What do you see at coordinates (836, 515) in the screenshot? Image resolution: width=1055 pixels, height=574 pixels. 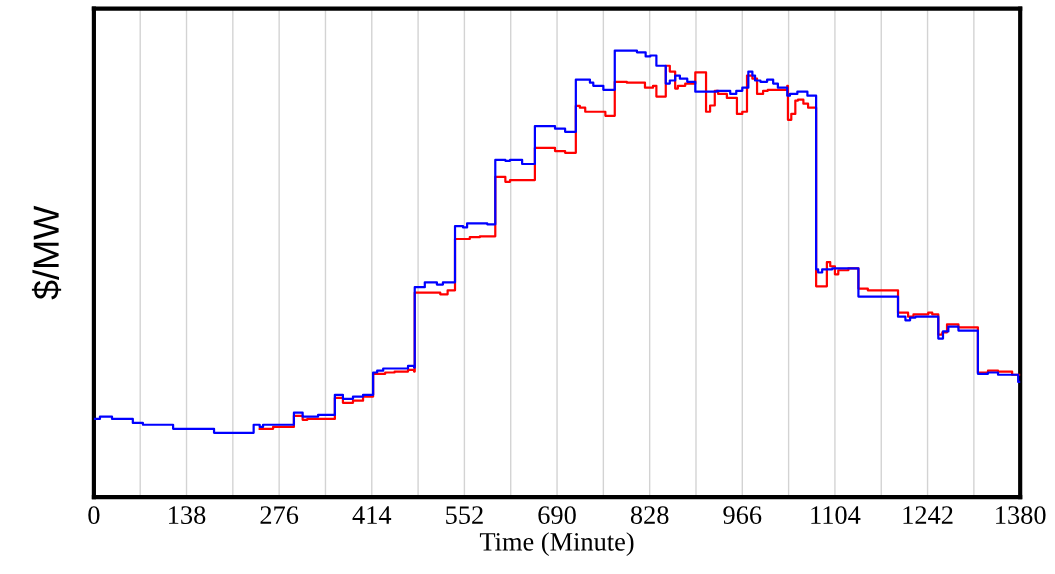 I see `x-tick-label: 1104` at bounding box center [836, 515].